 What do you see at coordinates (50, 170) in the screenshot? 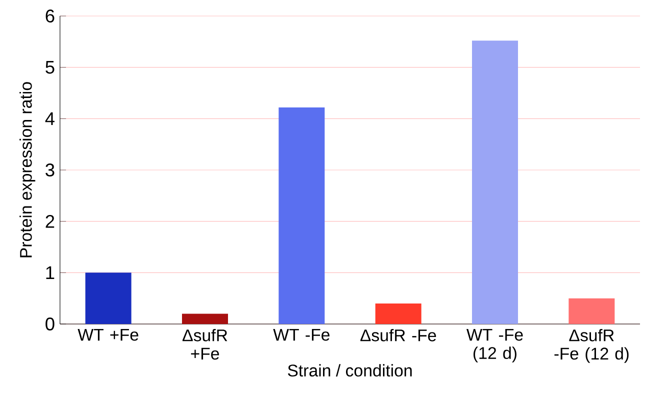
I see `y-tick-label: 3` at bounding box center [50, 170].